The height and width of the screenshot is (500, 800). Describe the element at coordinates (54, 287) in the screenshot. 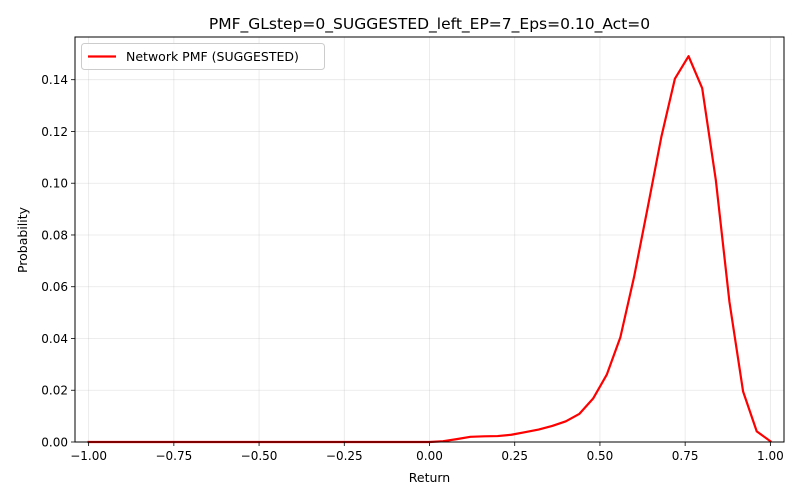

I see `y-tick-label: 0.06` at that location.